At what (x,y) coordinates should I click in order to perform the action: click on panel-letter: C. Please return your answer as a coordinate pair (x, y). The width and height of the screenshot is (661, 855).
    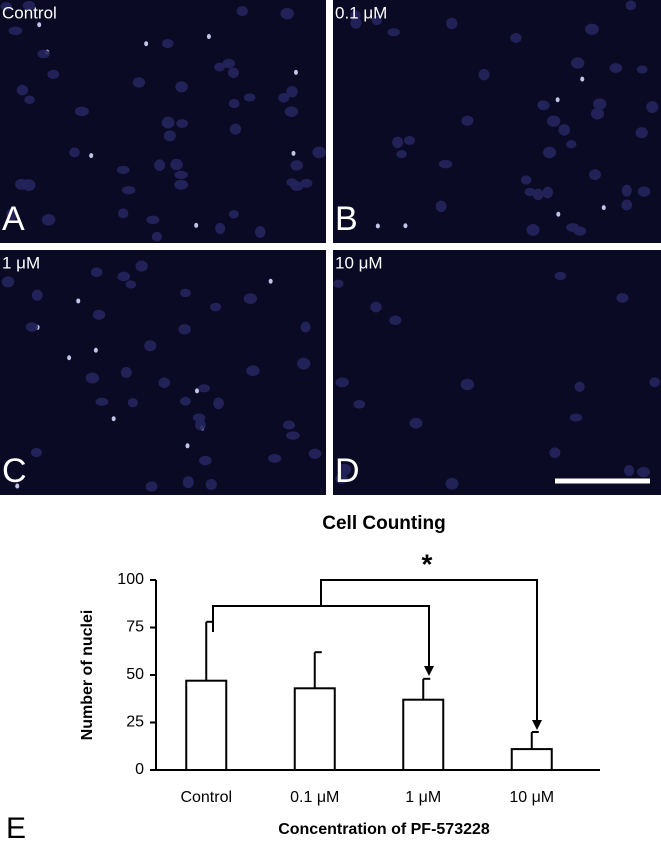
    Looking at the image, I should click on (14, 471).